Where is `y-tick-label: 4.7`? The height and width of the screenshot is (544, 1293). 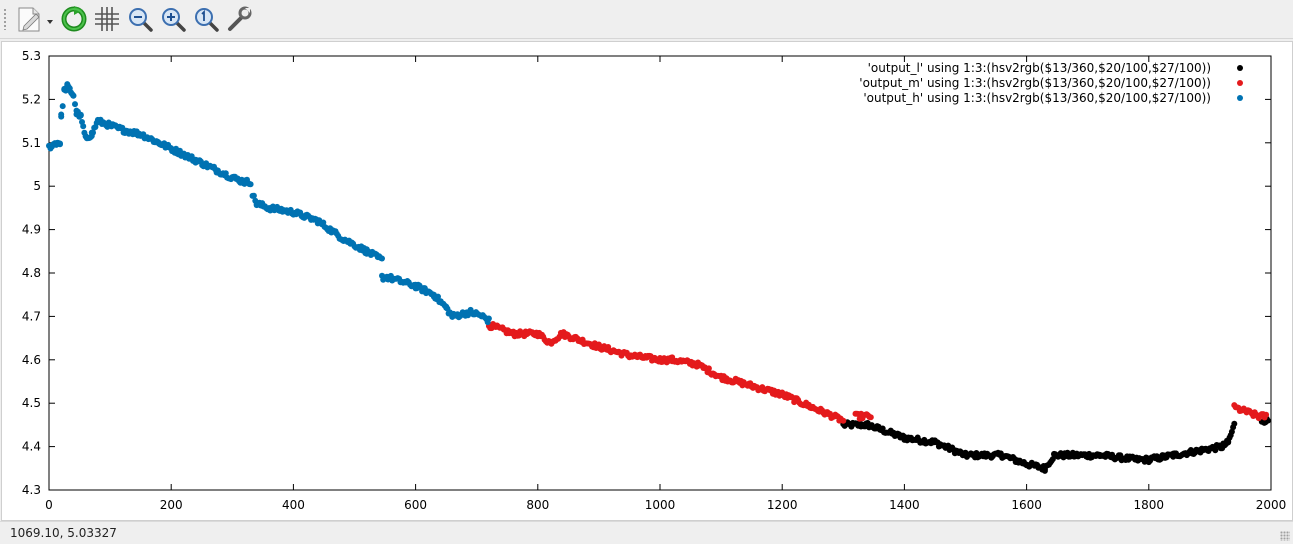 y-tick-label: 4.7 is located at coordinates (31, 316).